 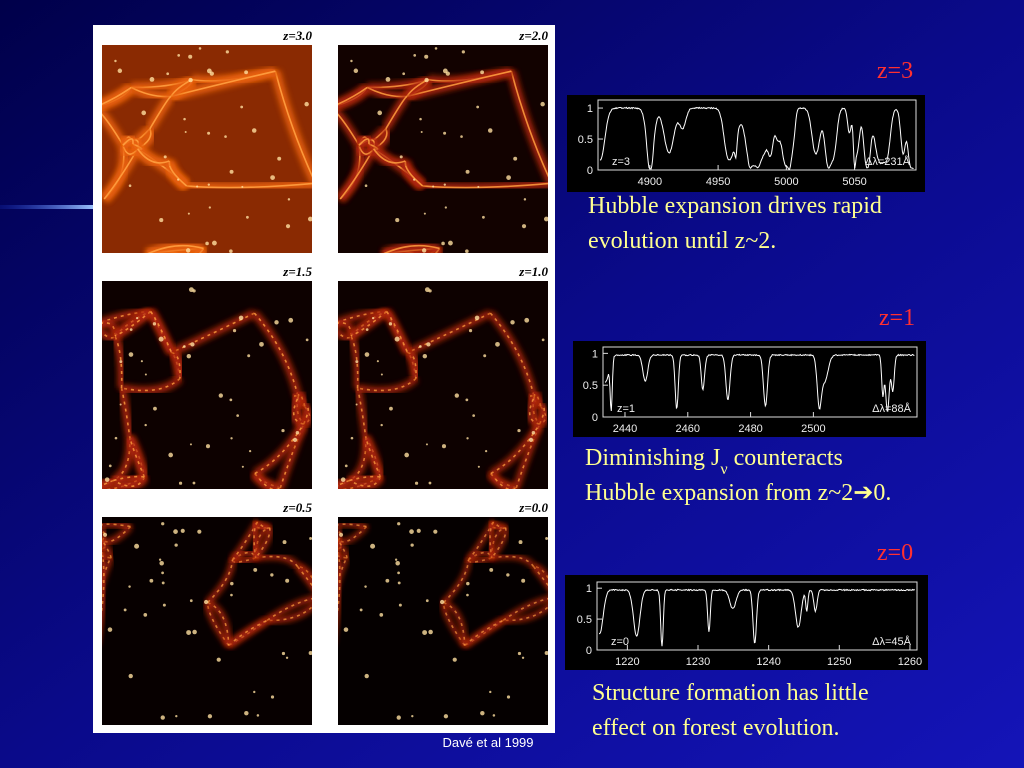 What do you see at coordinates (723, 469) in the screenshot?
I see `caption-text: ν` at bounding box center [723, 469].